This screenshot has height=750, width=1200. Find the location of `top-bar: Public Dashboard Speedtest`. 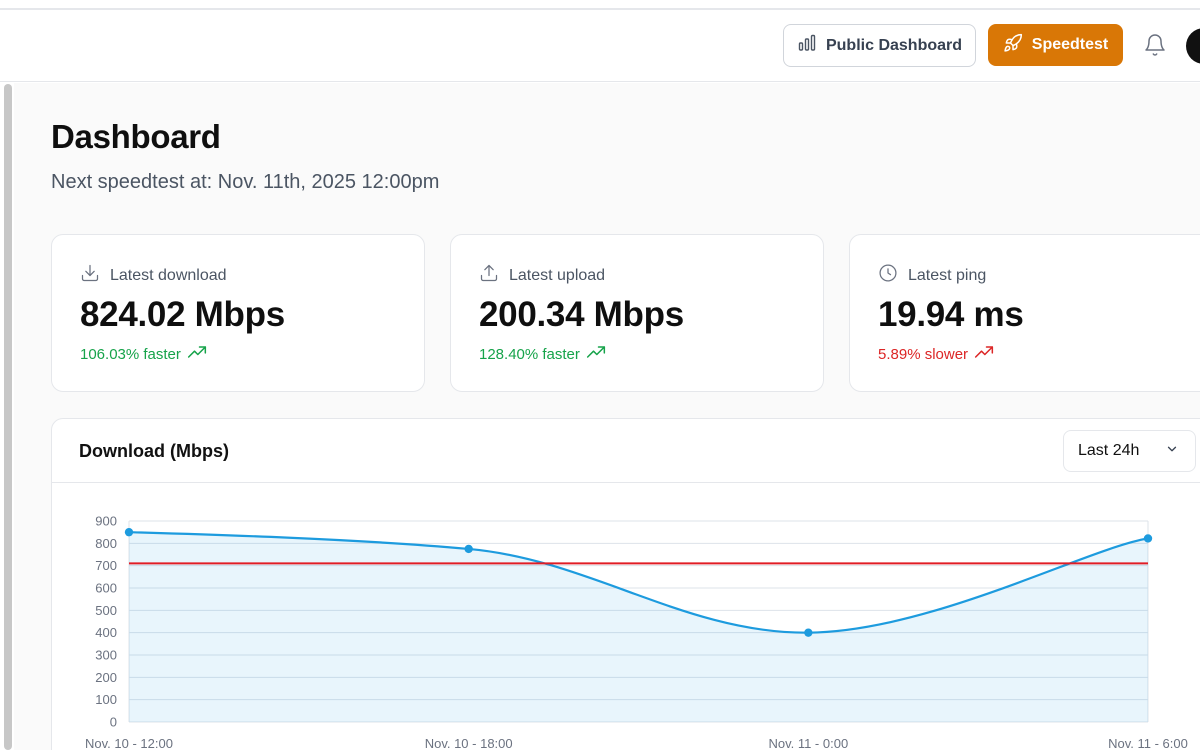

top-bar: Public Dashboard Speedtest is located at coordinates (600, 41).